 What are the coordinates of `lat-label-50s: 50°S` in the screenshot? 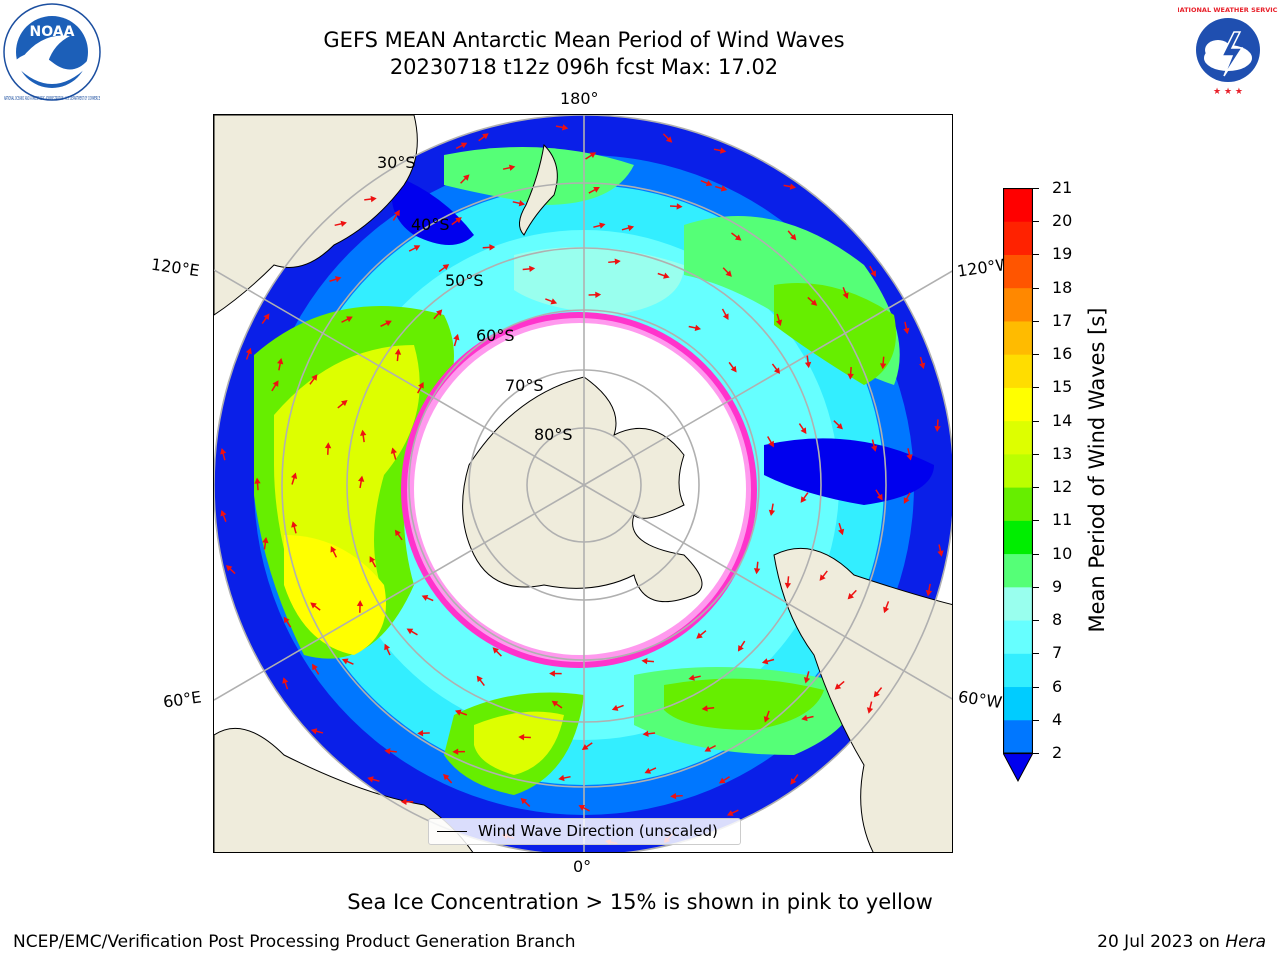 It's located at (464, 280).